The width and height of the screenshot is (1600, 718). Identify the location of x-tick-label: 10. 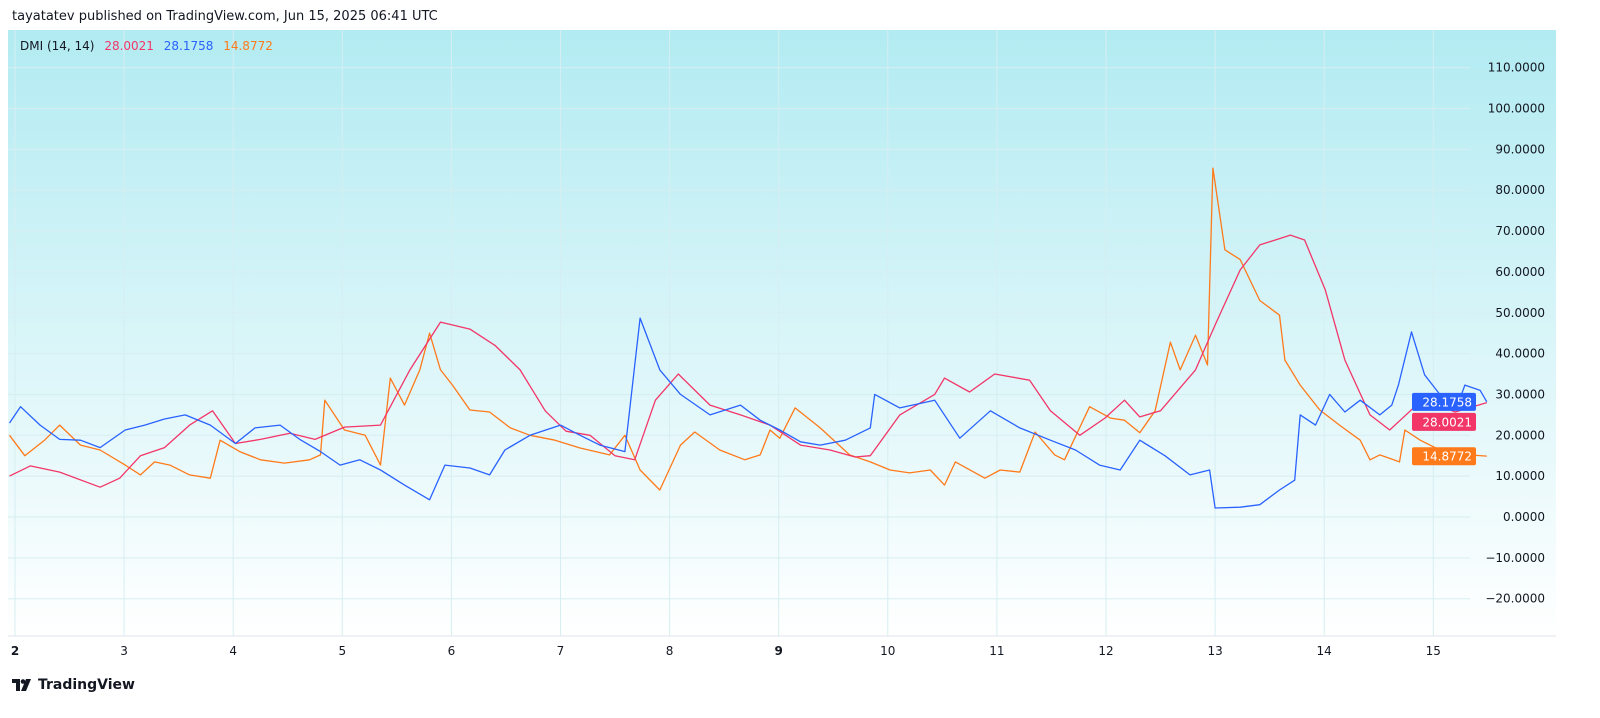
(887, 651).